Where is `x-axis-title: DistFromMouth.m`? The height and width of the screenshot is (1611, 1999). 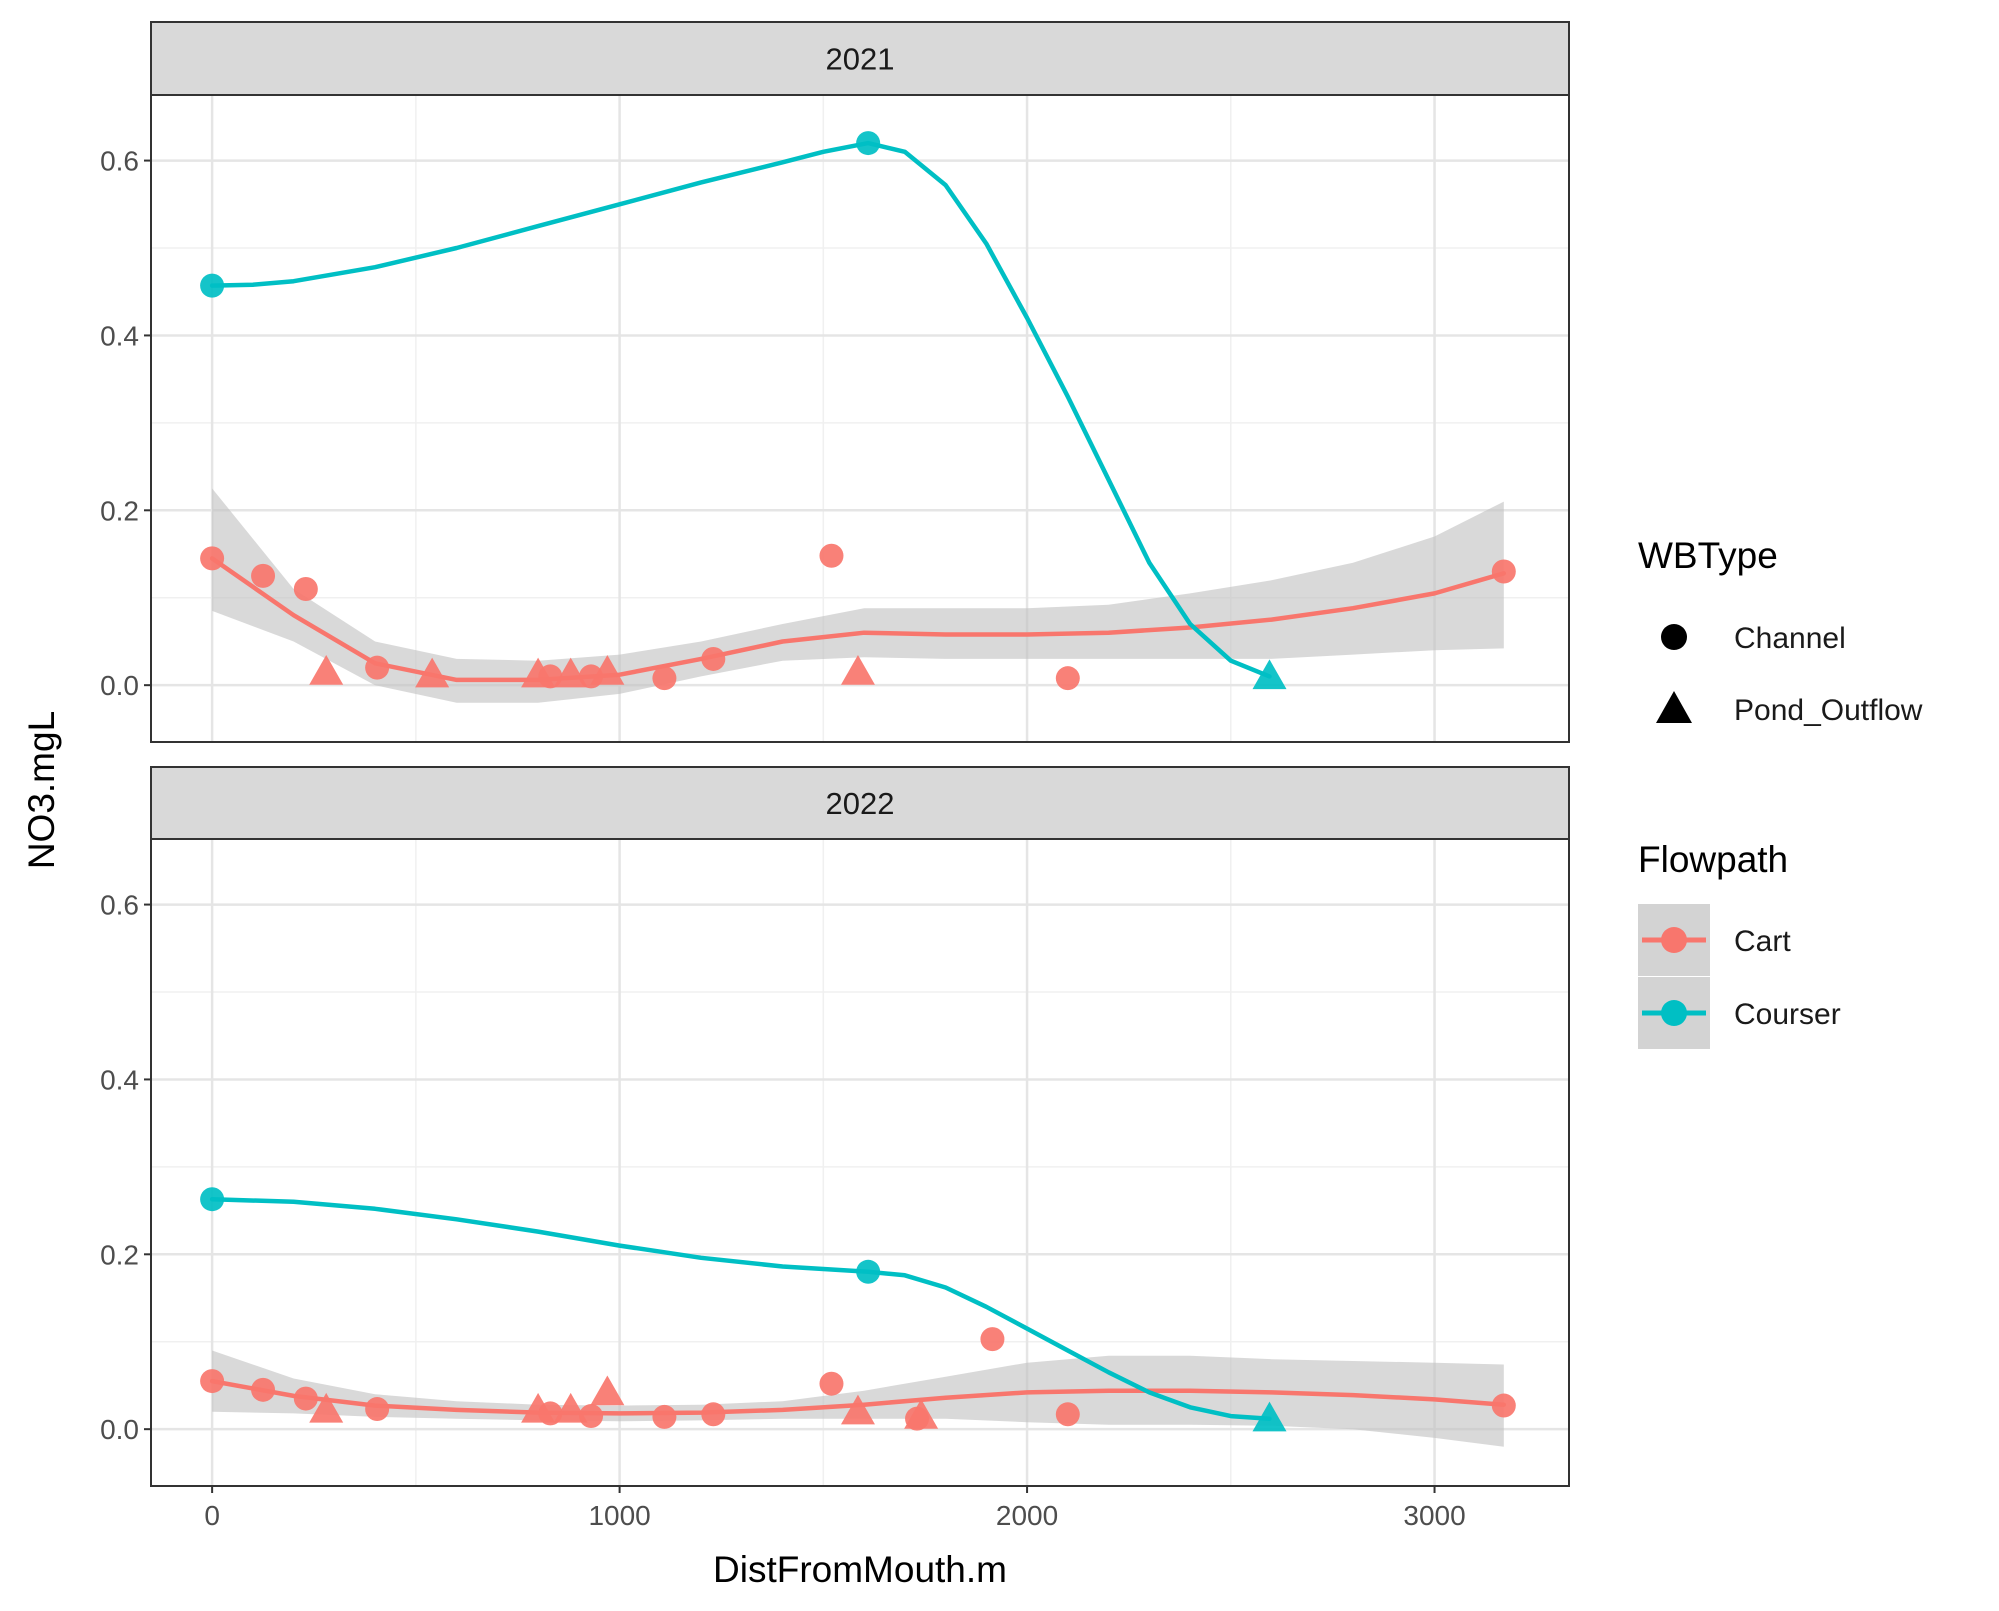
x-axis-title: DistFromMouth.m is located at coordinates (860, 1569).